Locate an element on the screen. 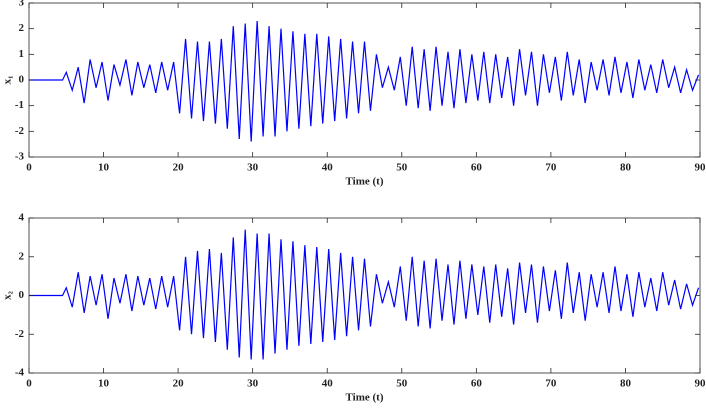  y-axis-label: x₁ is located at coordinates (8, 80).